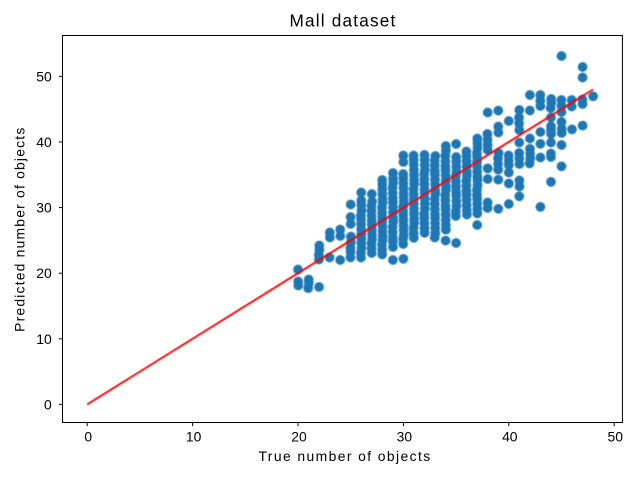  Describe the element at coordinates (344, 456) in the screenshot. I see `svg-text: True number of objects` at that location.